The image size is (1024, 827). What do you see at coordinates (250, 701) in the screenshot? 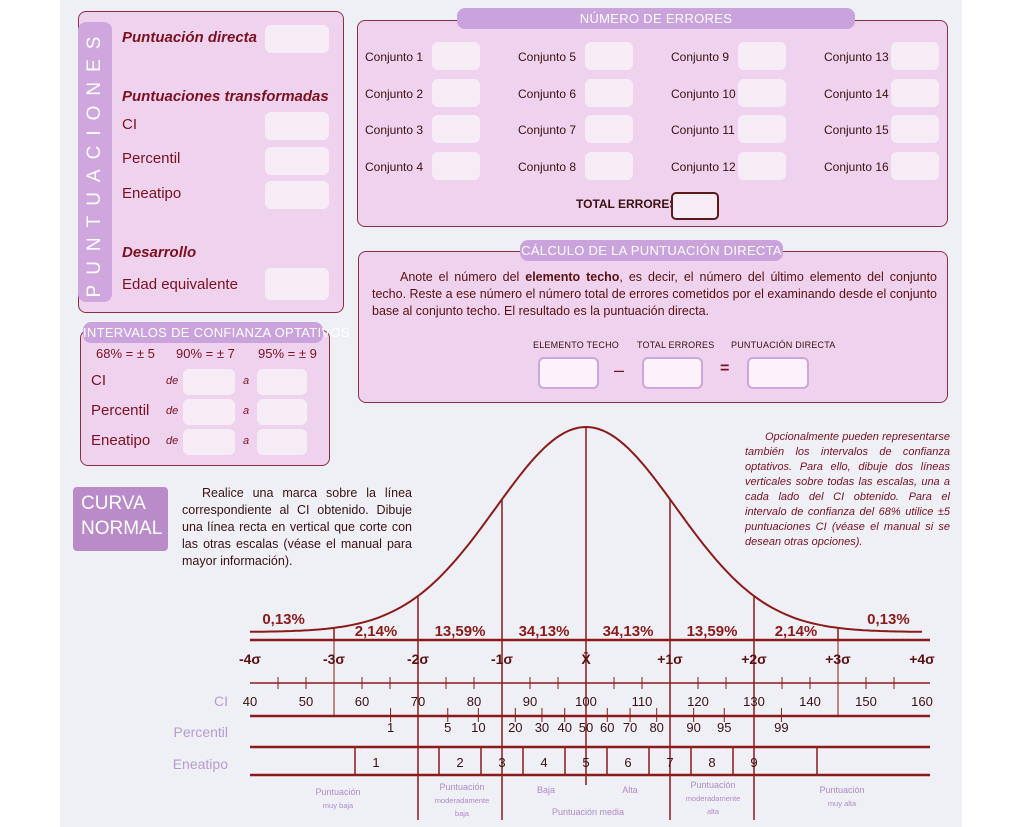
I see `ci-tick-label: 40` at bounding box center [250, 701].